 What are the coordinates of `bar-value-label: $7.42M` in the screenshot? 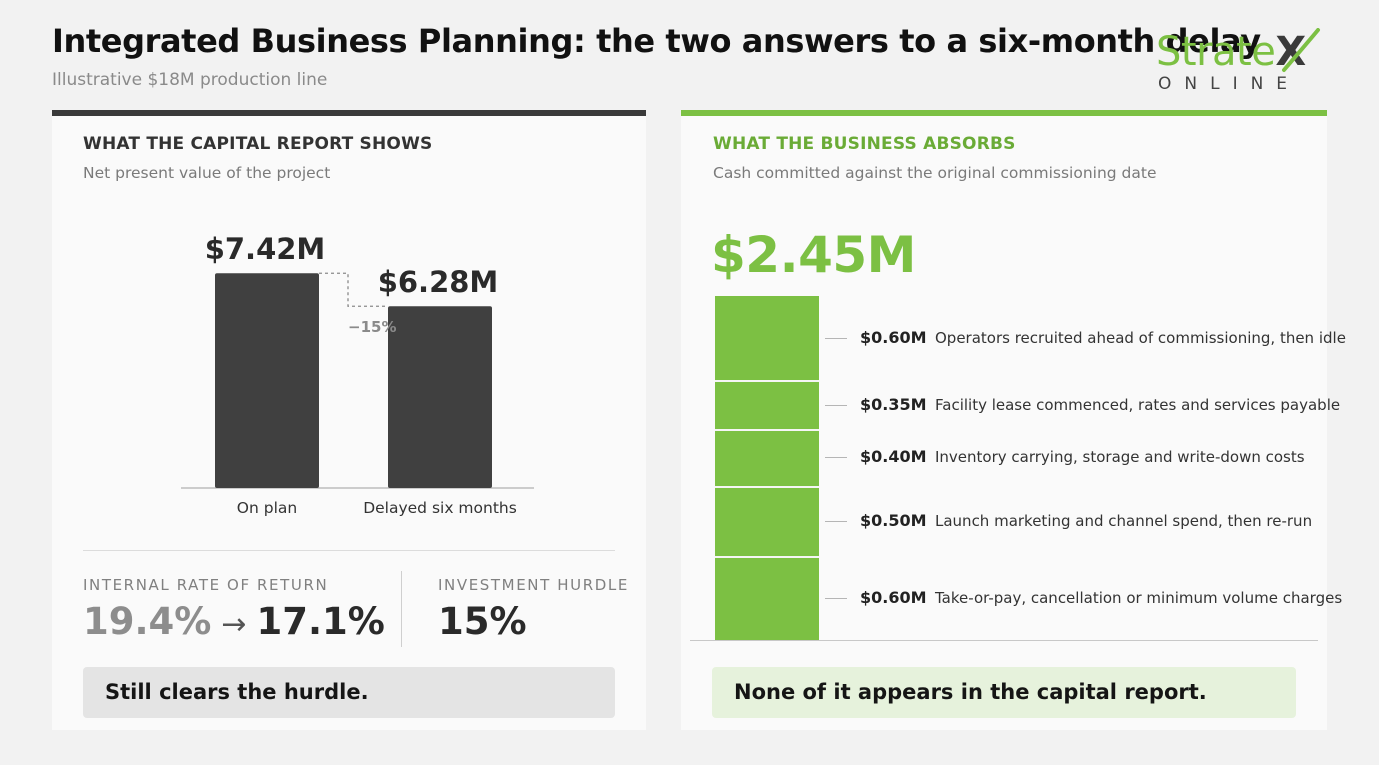 It's located at (265, 249).